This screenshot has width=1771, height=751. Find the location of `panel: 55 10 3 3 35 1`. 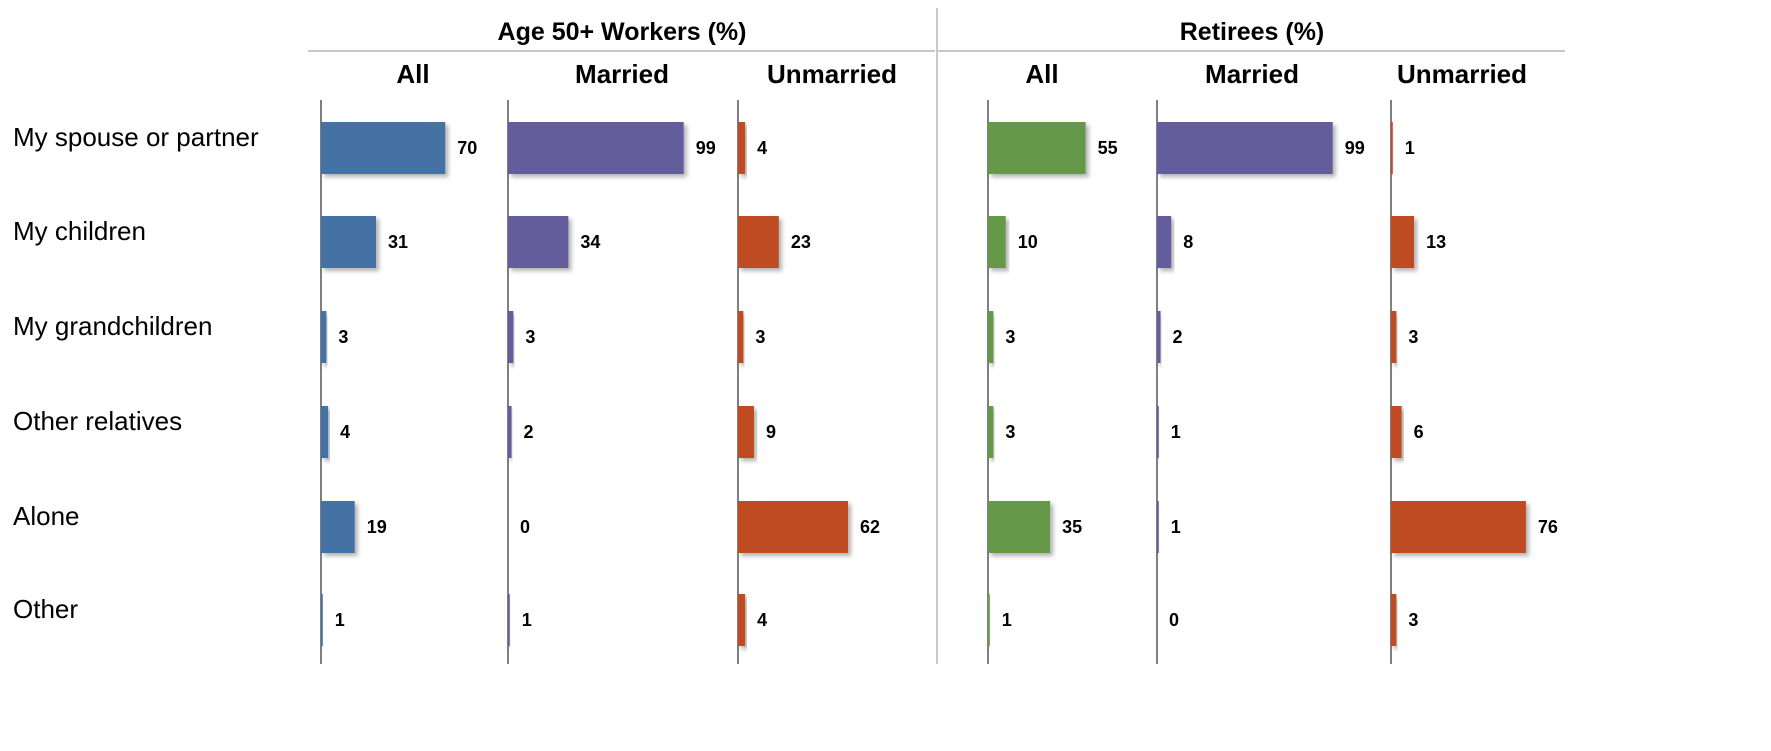

panel: 55 10 3 3 35 1 is located at coordinates (1052, 382).